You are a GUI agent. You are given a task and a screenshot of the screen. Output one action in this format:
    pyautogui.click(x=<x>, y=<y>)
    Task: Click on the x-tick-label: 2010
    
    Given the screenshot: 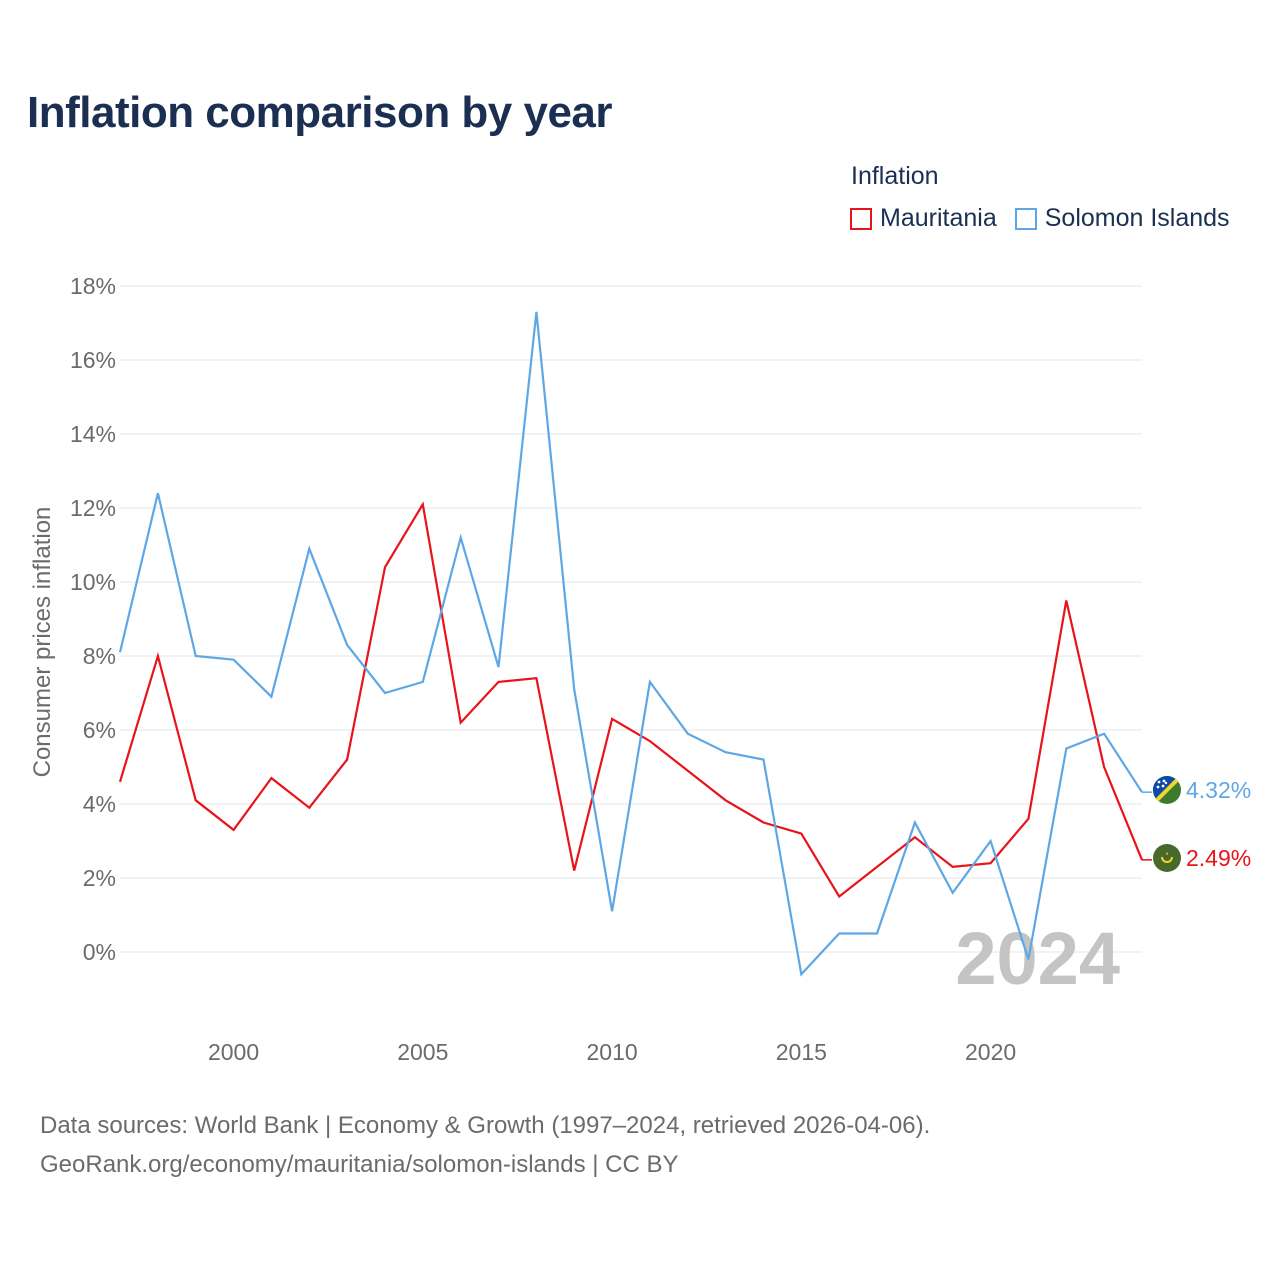 What is the action you would take?
    pyautogui.click(x=611, y=1052)
    